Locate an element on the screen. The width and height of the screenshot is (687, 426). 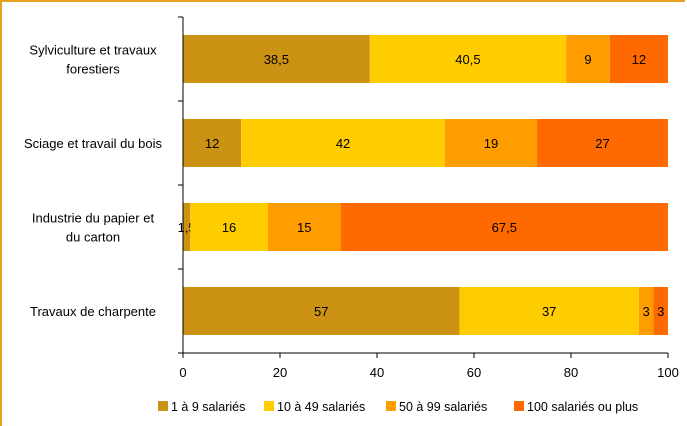
bar-label-1-4: 12 is located at coordinates (639, 59).